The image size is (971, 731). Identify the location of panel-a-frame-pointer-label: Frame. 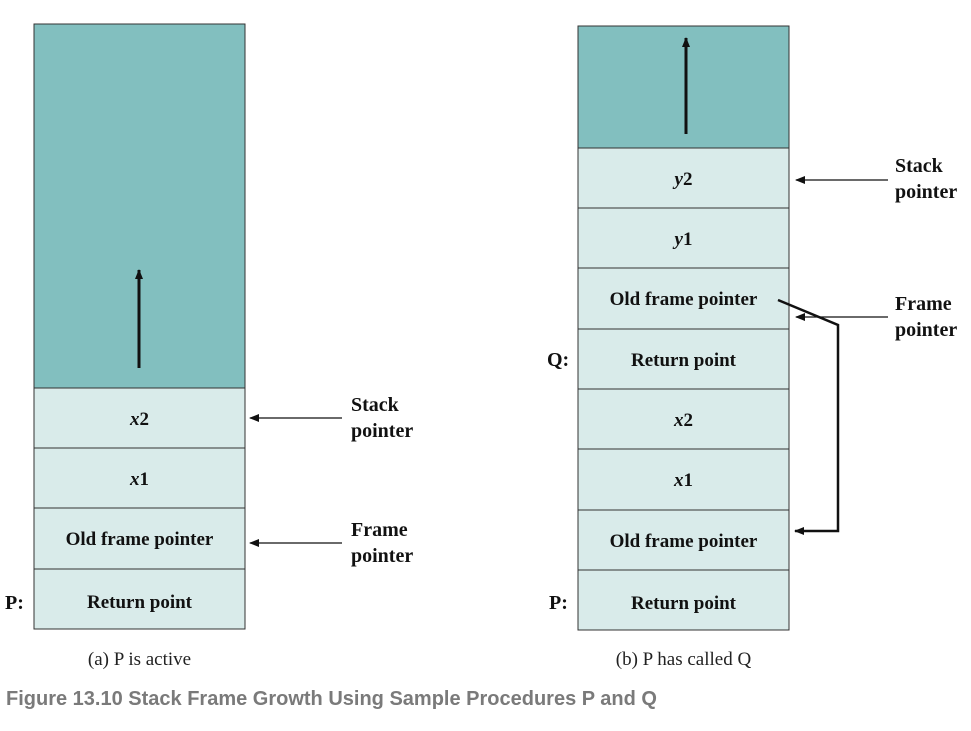
(379, 530).